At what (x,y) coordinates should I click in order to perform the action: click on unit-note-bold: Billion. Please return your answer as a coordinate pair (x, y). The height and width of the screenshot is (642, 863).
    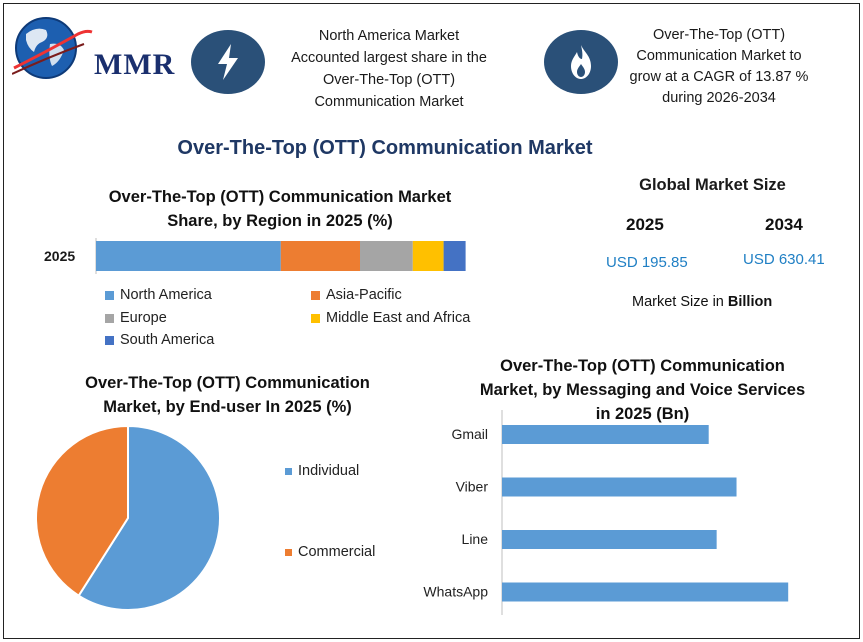
    Looking at the image, I should click on (750, 302).